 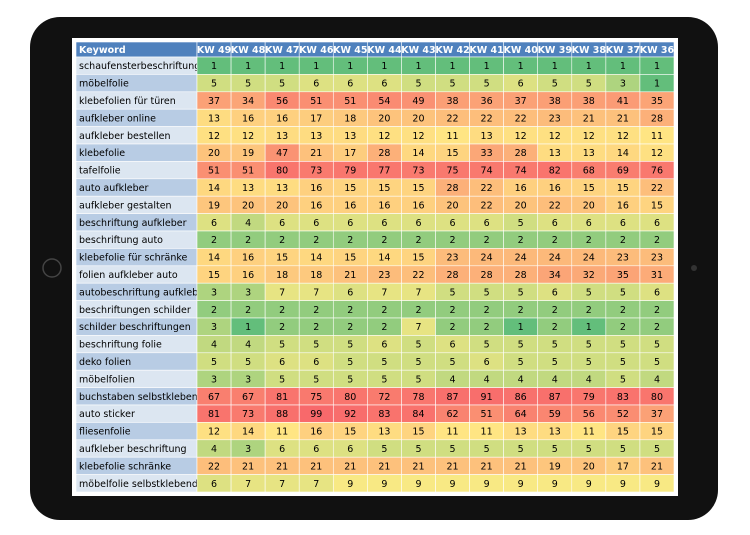 I want to click on value-label: 81, so click(x=282, y=397).